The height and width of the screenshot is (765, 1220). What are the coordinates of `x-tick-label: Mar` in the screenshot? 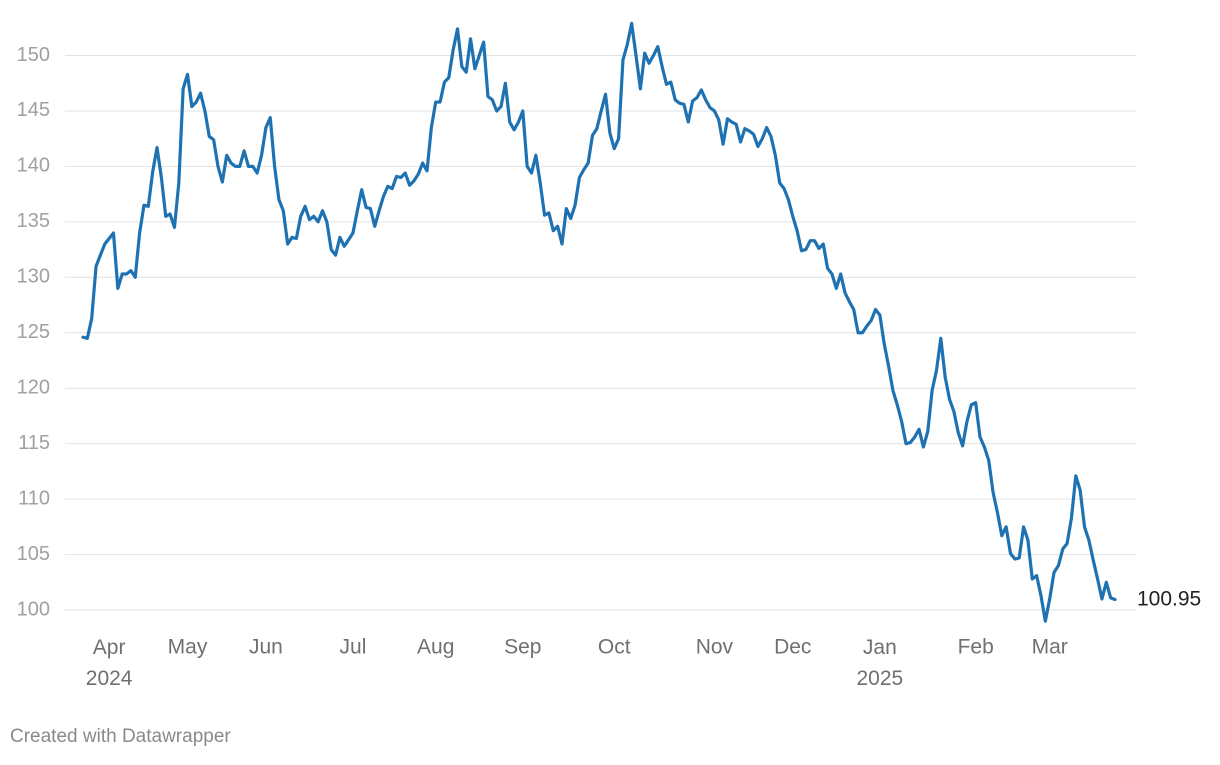 It's located at (1050, 647).